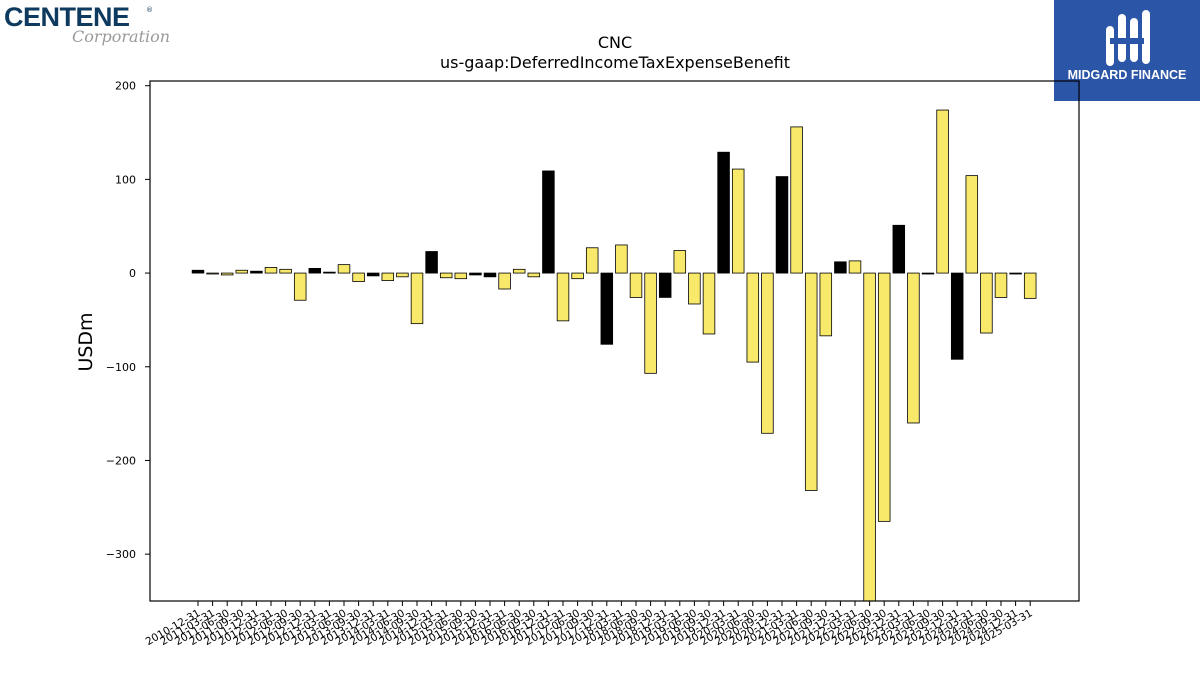 The height and width of the screenshot is (675, 1200). Describe the element at coordinates (125, 179) in the screenshot. I see `y-tick-label: 100` at that location.